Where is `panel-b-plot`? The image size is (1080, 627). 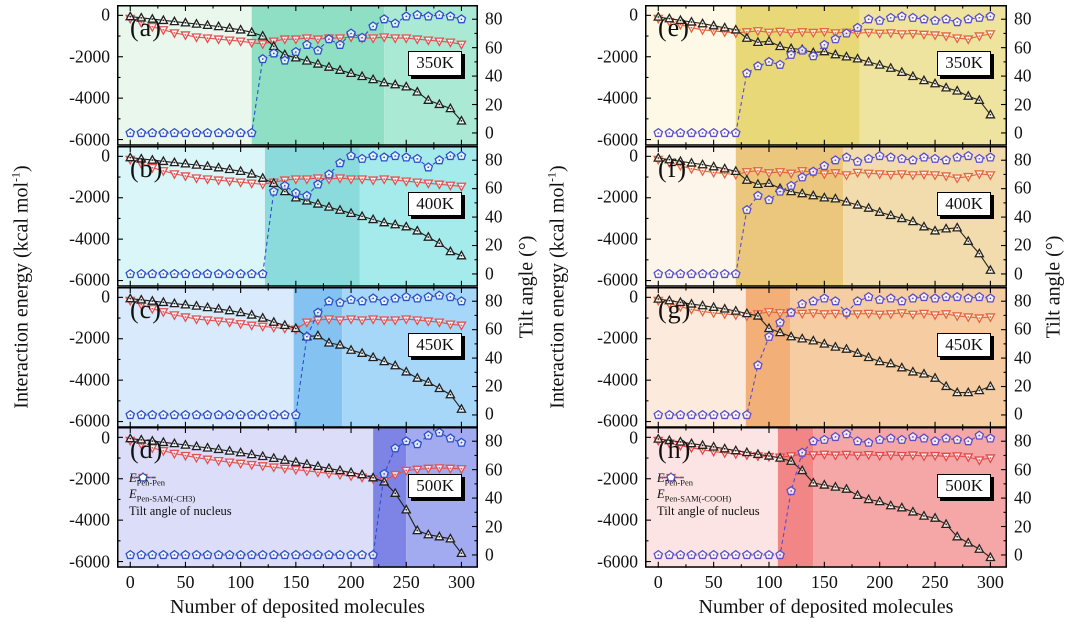 panel-b-plot is located at coordinates (297, 216).